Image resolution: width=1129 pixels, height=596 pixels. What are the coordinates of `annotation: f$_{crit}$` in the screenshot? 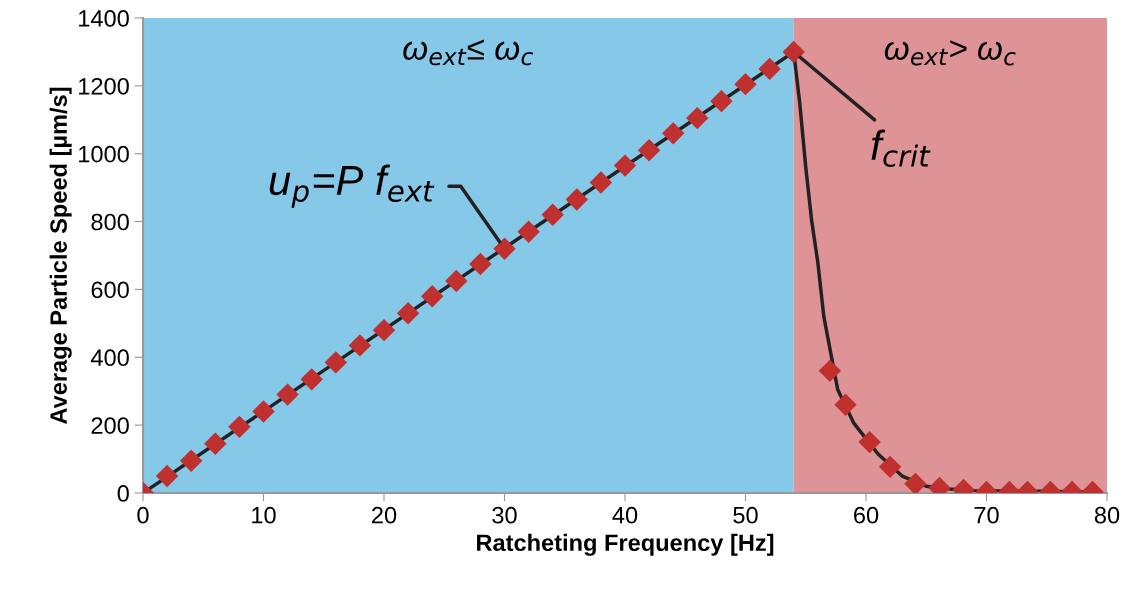 It's located at (901, 148).